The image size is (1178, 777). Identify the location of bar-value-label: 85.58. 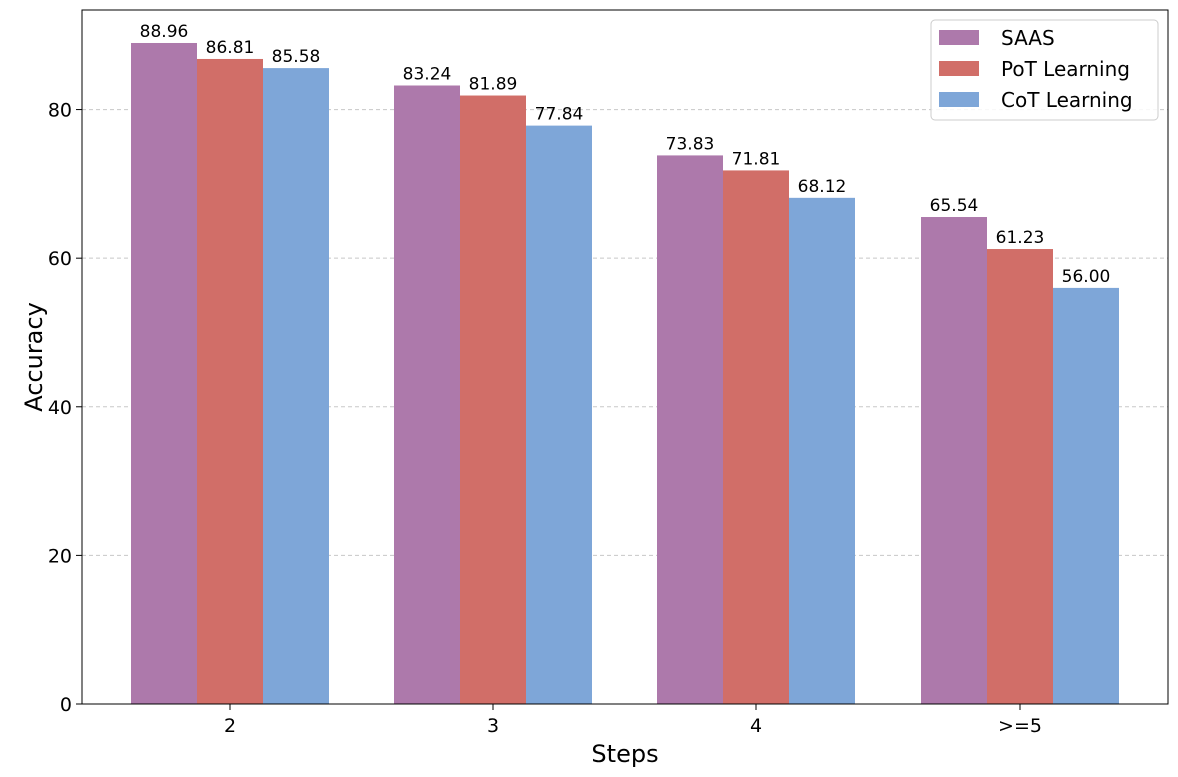
(296, 57).